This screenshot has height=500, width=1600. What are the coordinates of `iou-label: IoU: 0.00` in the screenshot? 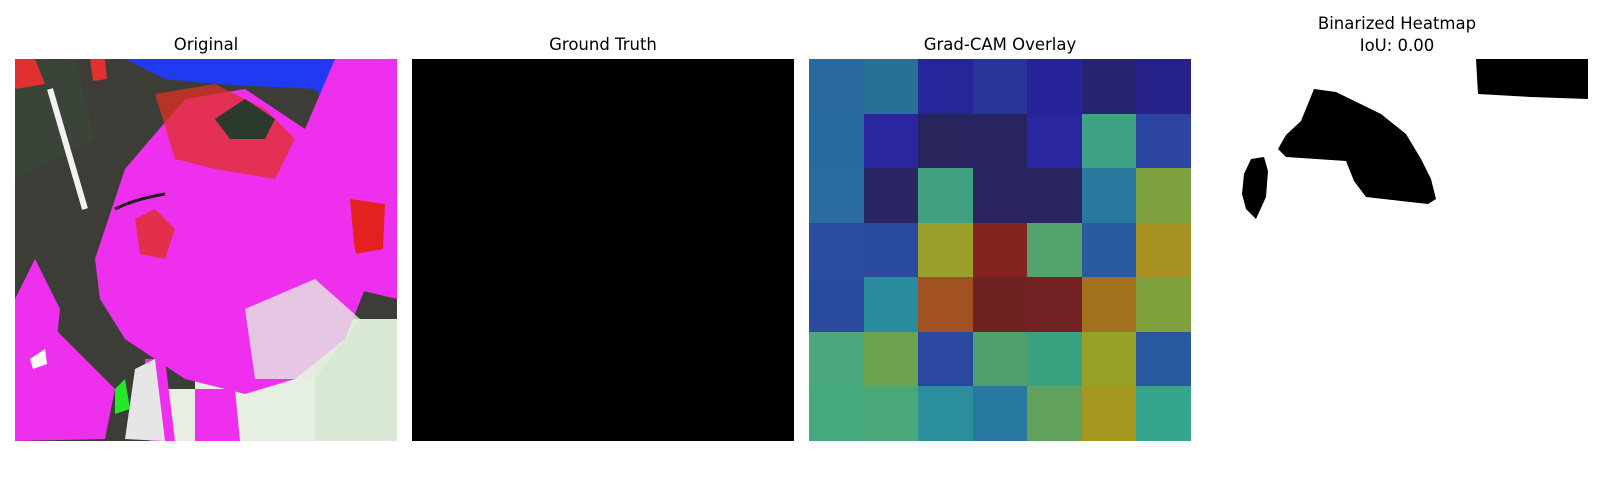 It's located at (1397, 45).